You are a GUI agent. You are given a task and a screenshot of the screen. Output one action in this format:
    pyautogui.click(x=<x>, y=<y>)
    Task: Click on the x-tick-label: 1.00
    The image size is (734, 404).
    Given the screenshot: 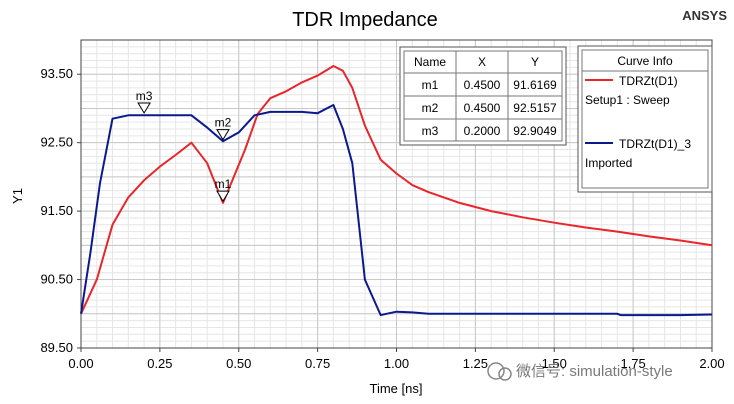 What is the action you would take?
    pyautogui.click(x=396, y=363)
    